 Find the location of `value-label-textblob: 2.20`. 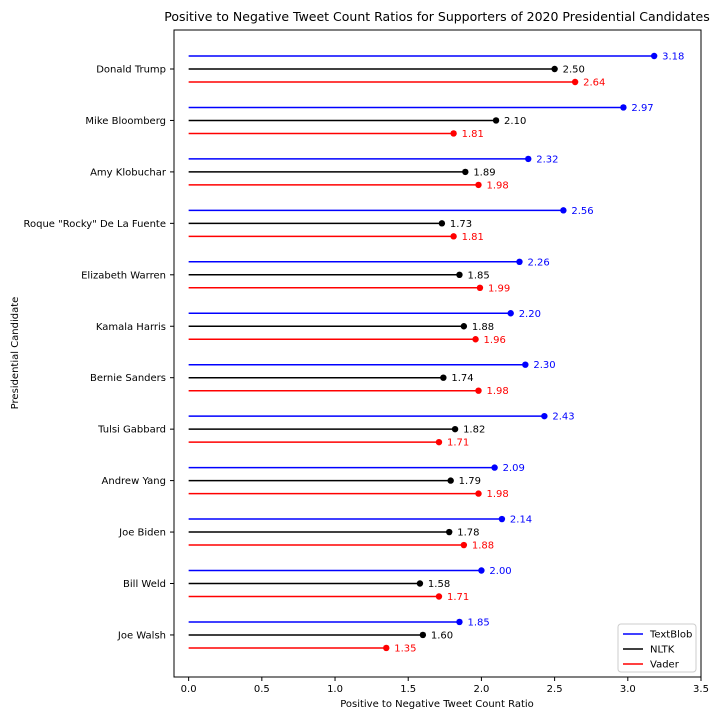

value-label-textblob: 2.20 is located at coordinates (530, 314).